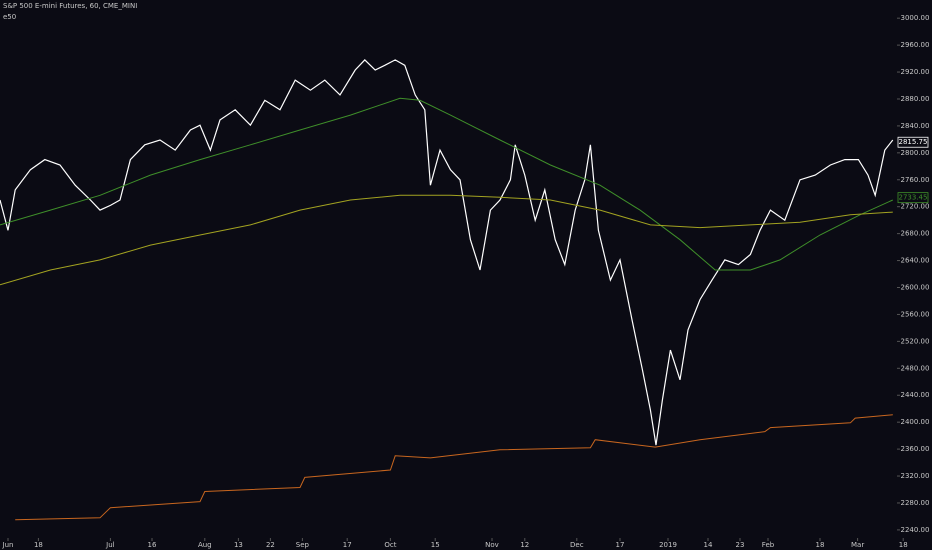  I want to click on indicator-label: e50, so click(9, 17).